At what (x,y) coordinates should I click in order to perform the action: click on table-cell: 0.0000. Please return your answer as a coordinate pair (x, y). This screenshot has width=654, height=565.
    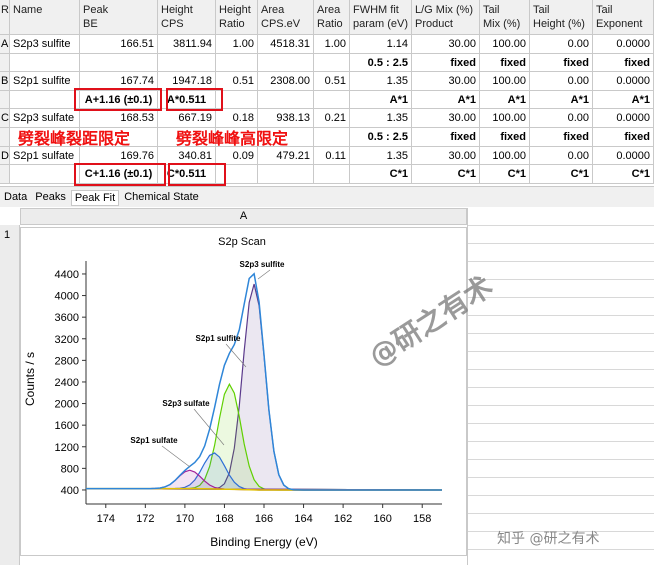
    Looking at the image, I should click on (623, 156).